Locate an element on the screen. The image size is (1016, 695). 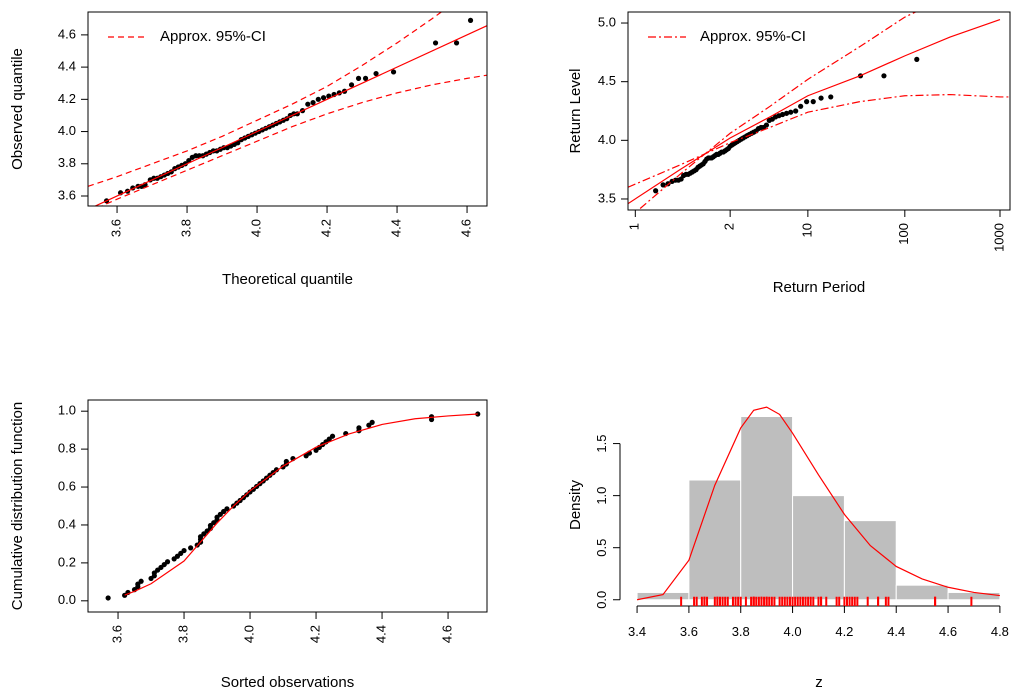
y-tick-label: 0.0 is located at coordinates (601, 600).